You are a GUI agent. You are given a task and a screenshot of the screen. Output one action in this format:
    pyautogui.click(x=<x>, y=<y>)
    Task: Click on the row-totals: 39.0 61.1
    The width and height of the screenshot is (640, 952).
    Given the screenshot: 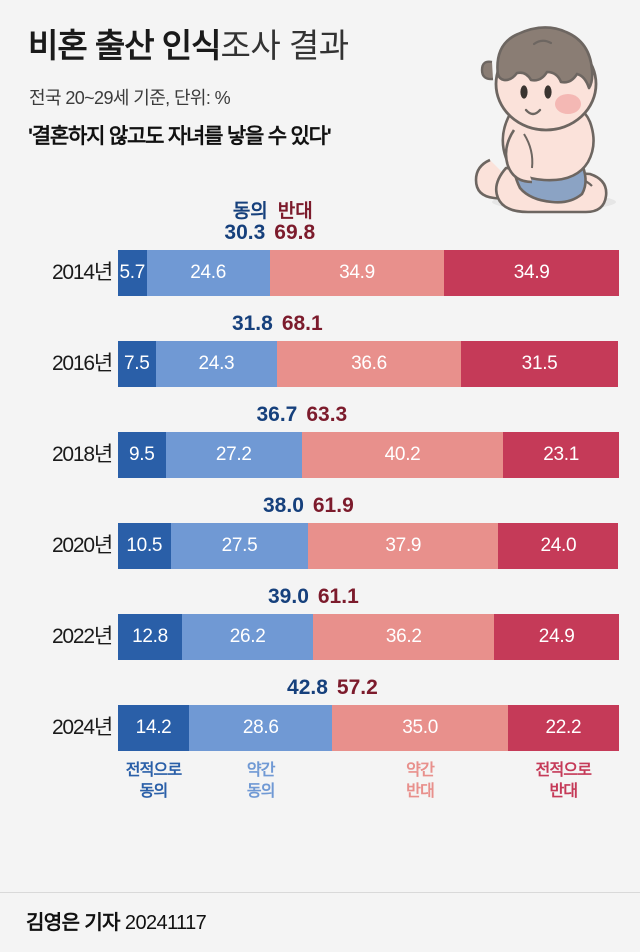 What is the action you would take?
    pyautogui.click(x=313, y=598)
    